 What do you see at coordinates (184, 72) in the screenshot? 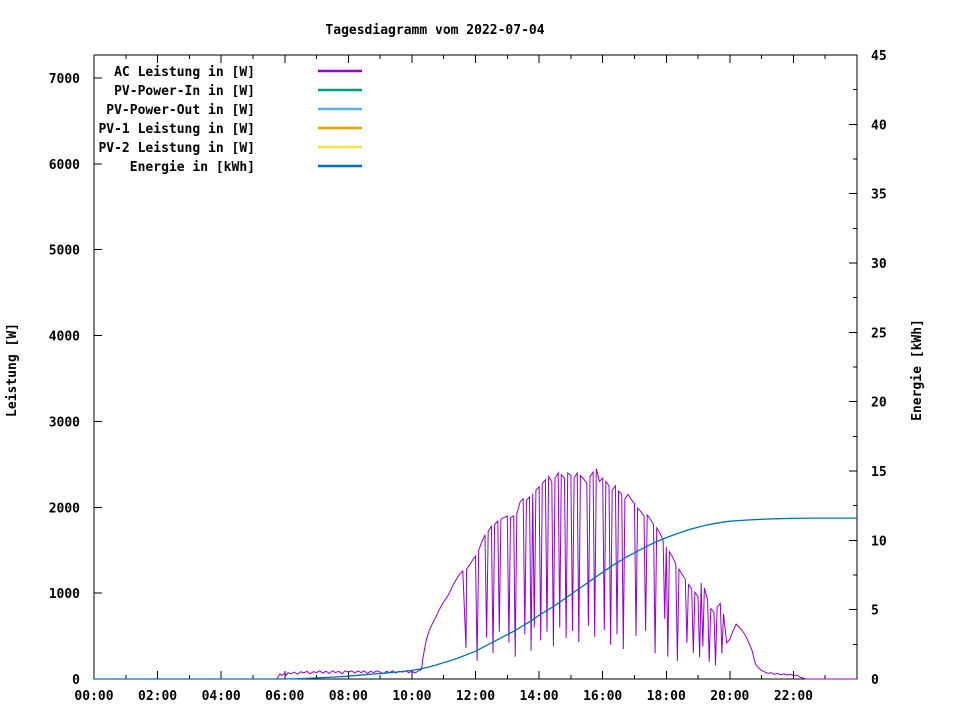
I see `legend-label: AC Leistung in [W]` at bounding box center [184, 72].